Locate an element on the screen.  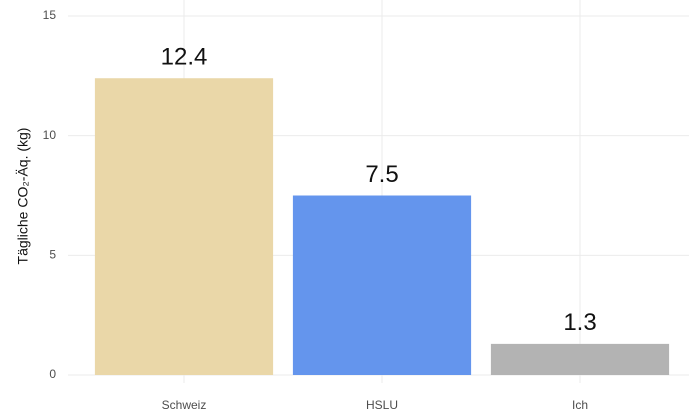
y-axis-label: Tägliche CO₂-Äq. (kg) is located at coordinates (23, 196).